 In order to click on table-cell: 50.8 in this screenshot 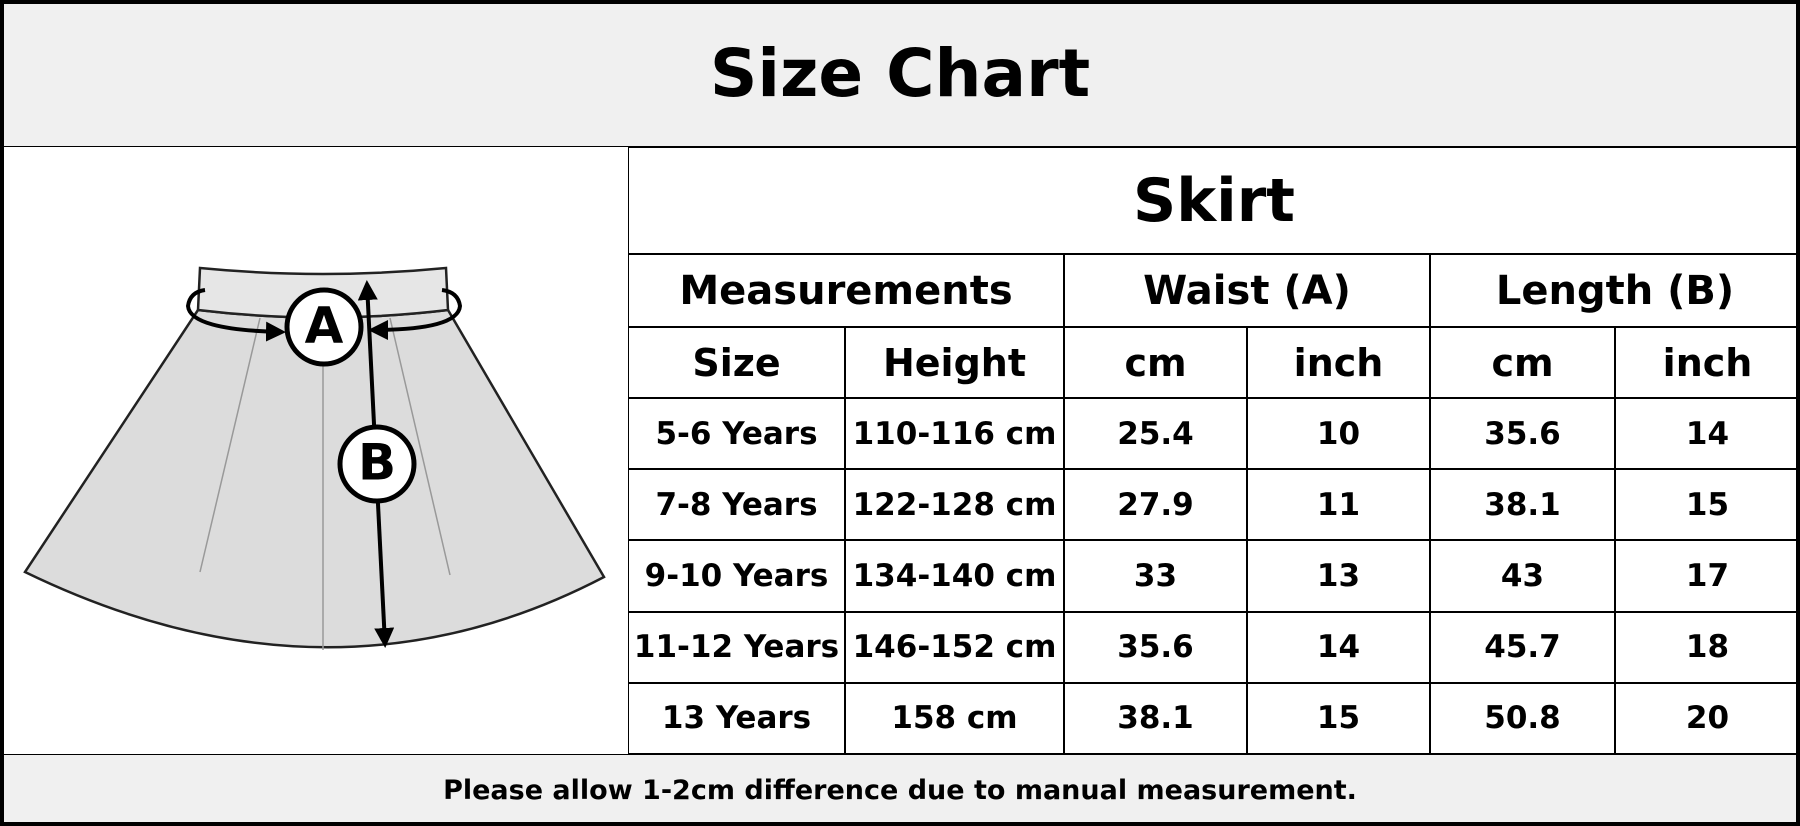, I will do `click(1522, 718)`.